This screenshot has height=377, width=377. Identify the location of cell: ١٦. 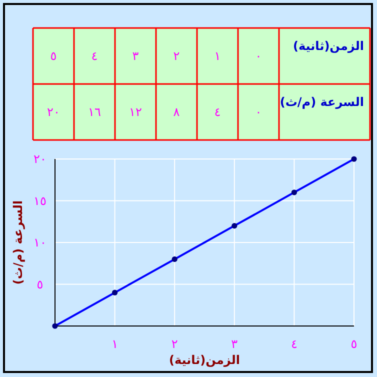
(94, 112).